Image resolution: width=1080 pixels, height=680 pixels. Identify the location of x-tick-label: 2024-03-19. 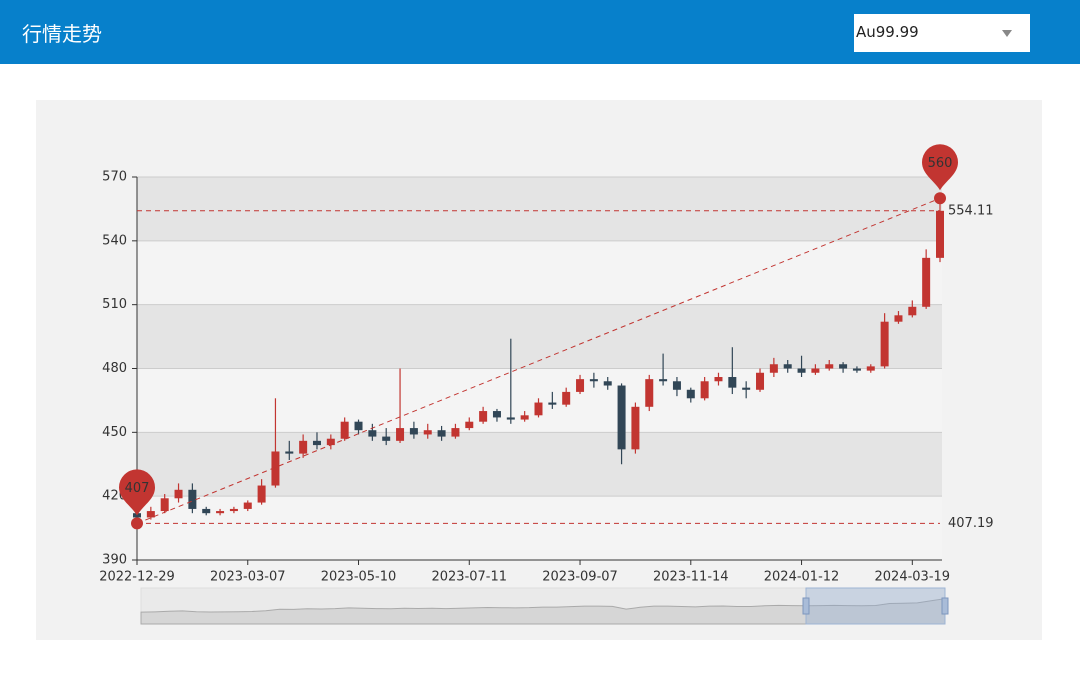
(913, 577).